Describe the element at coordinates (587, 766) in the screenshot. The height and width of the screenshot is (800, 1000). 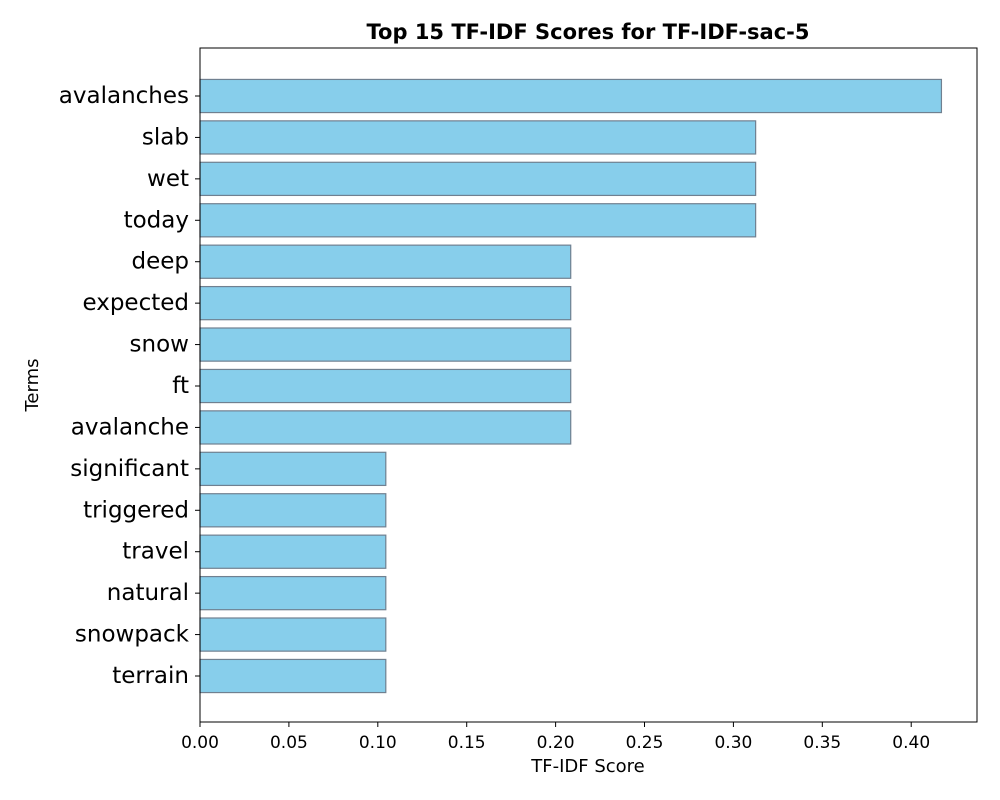
I see `x-axis-label: TF-IDF Score` at that location.